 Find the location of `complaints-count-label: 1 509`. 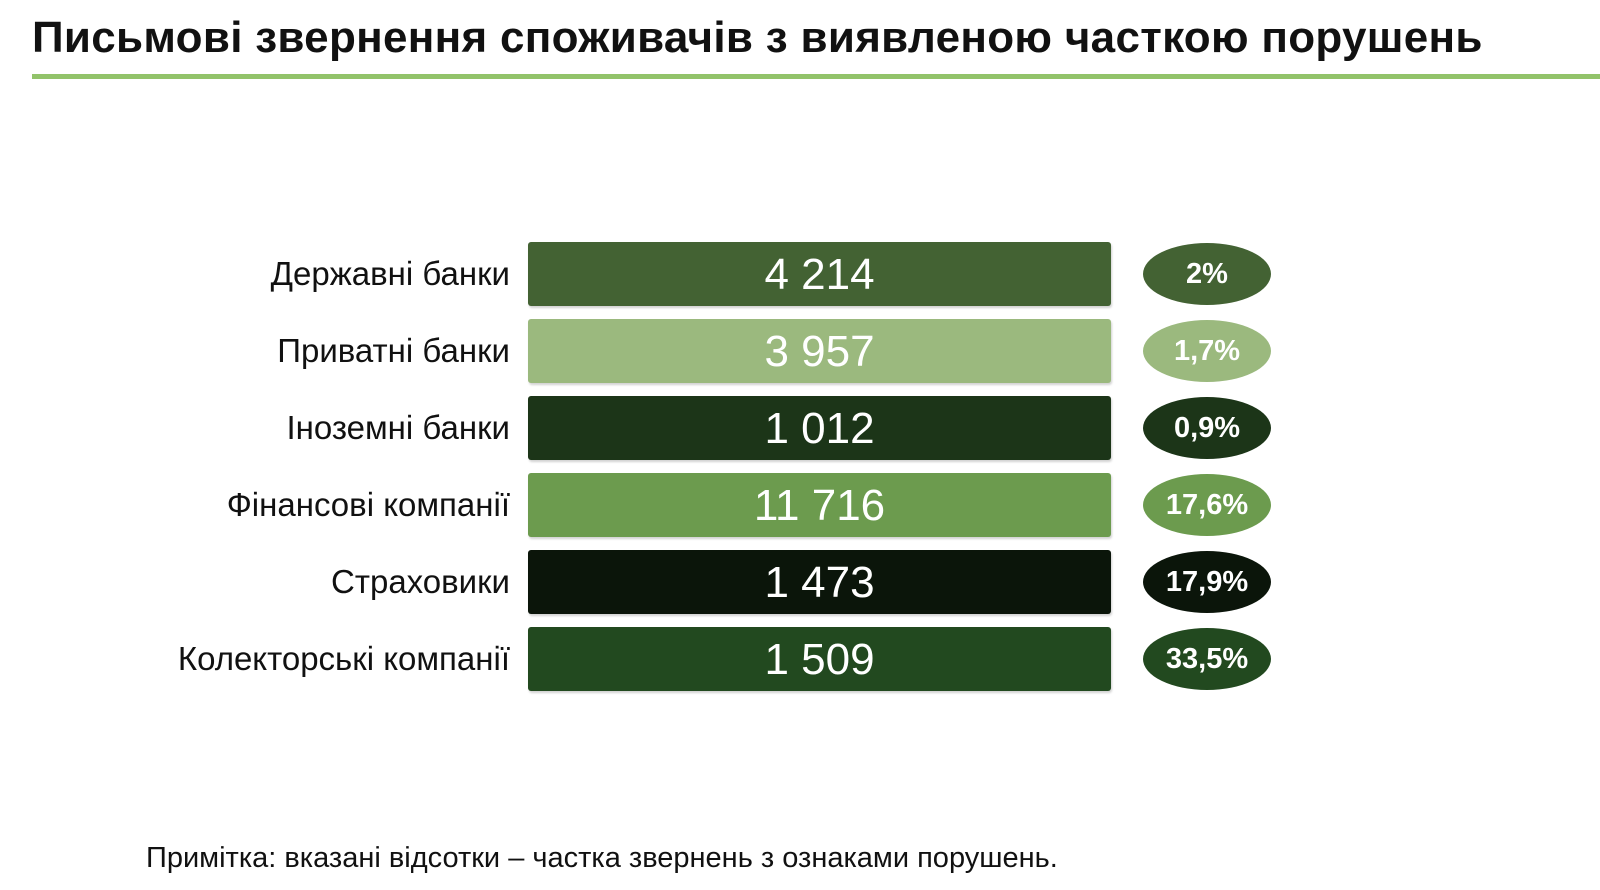

complaints-count-label: 1 509 is located at coordinates (819, 659).